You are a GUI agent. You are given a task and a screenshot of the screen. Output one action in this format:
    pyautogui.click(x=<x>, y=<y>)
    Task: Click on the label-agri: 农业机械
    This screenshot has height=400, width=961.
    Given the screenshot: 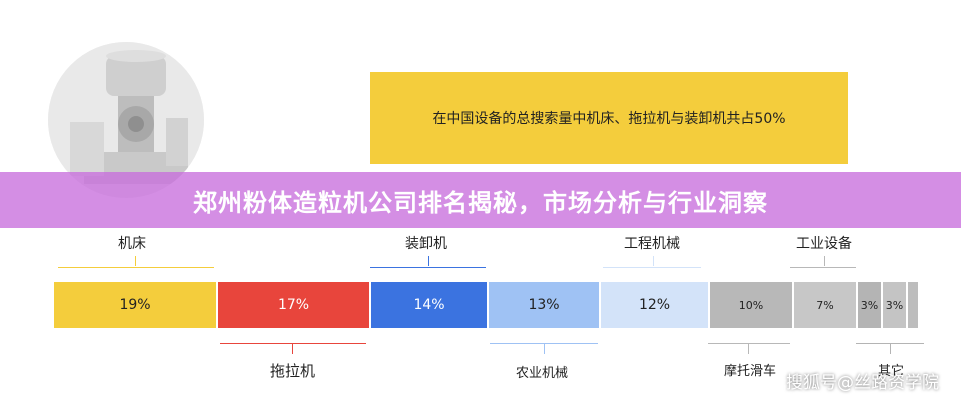 What is the action you would take?
    pyautogui.click(x=542, y=373)
    